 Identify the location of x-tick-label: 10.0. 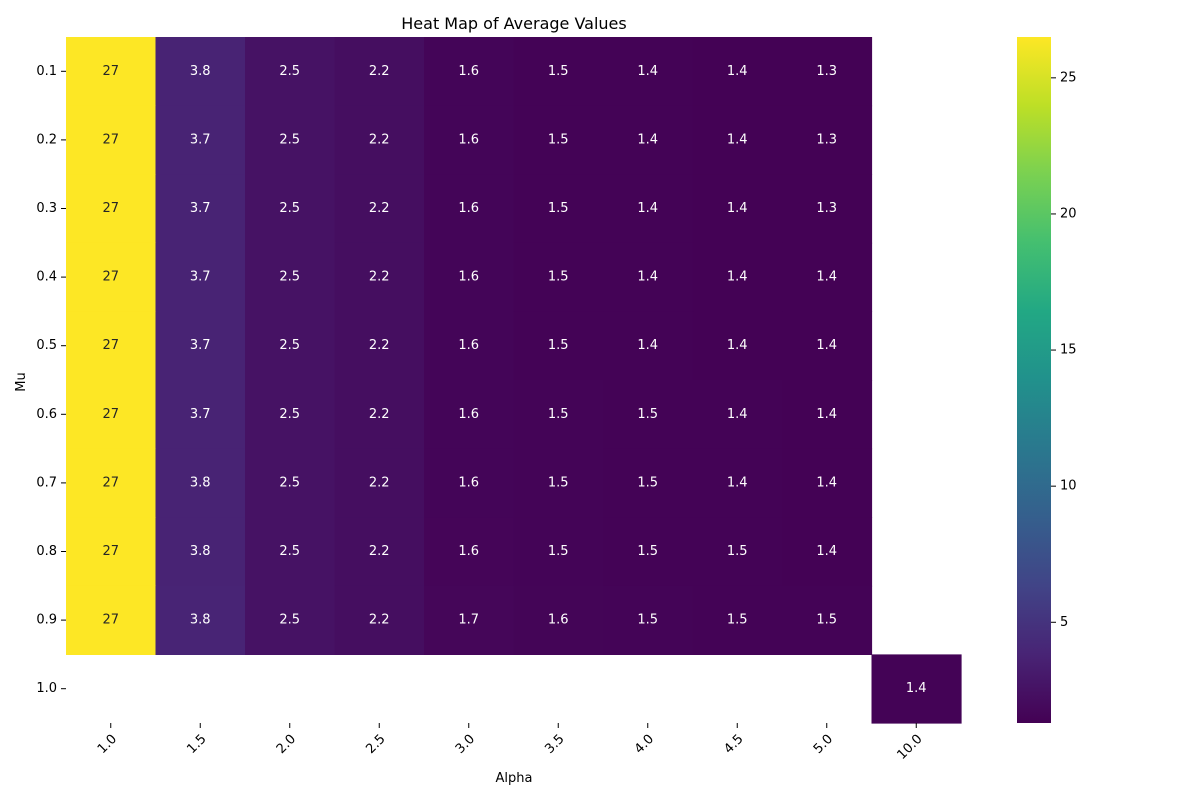
(909, 747).